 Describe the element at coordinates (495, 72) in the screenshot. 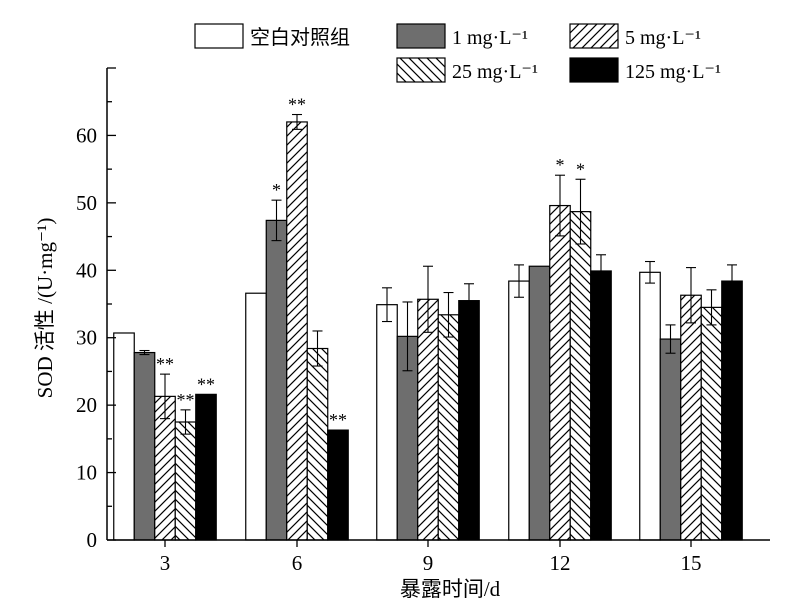

I see `legend-label: 25 mg·L⁻¹` at that location.